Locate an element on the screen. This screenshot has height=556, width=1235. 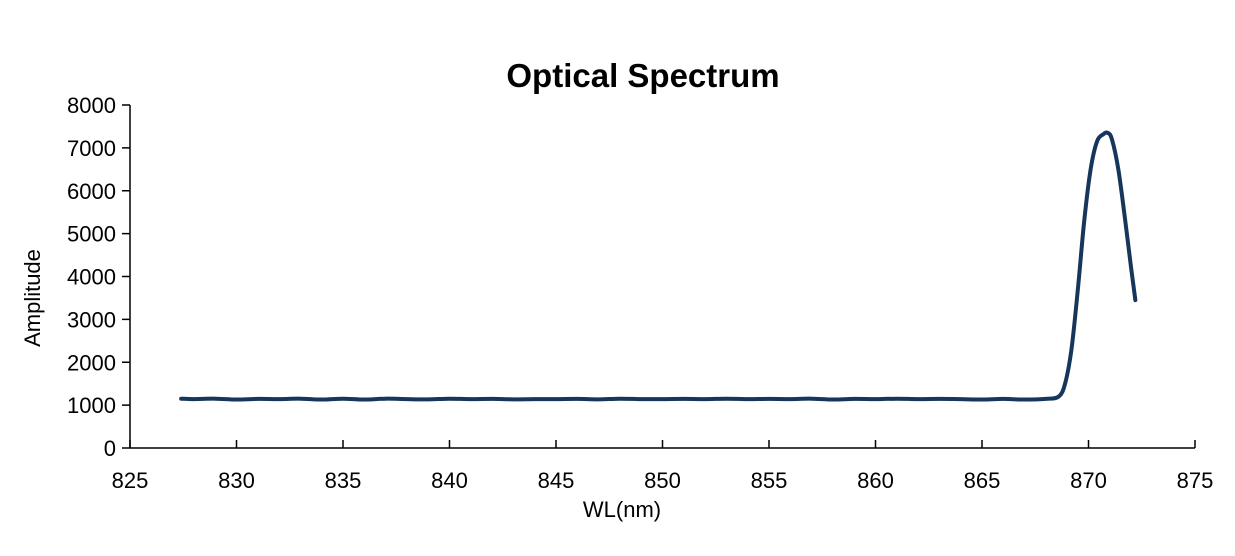
x-axis-ticks: 825 830 835 840 845 850 855 860 865 870 875 is located at coordinates (663, 466).